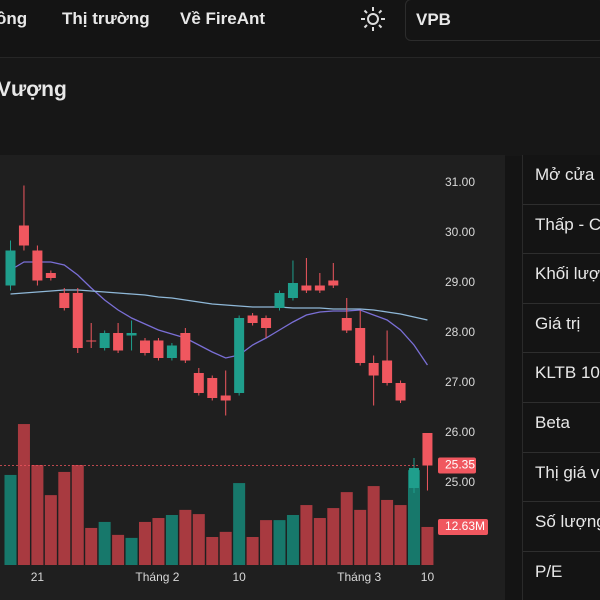 Image resolution: width=600 pixels, height=600 pixels. I want to click on x-tick-label: Tháng 2, so click(157, 577).